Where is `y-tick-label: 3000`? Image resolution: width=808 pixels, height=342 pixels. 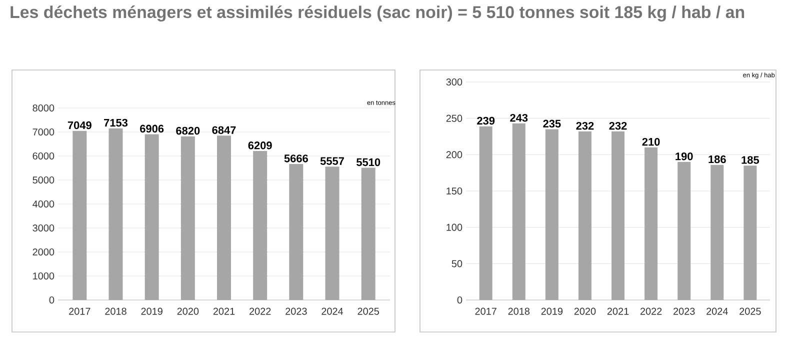 y-tick-label: 3000 is located at coordinates (43, 228).